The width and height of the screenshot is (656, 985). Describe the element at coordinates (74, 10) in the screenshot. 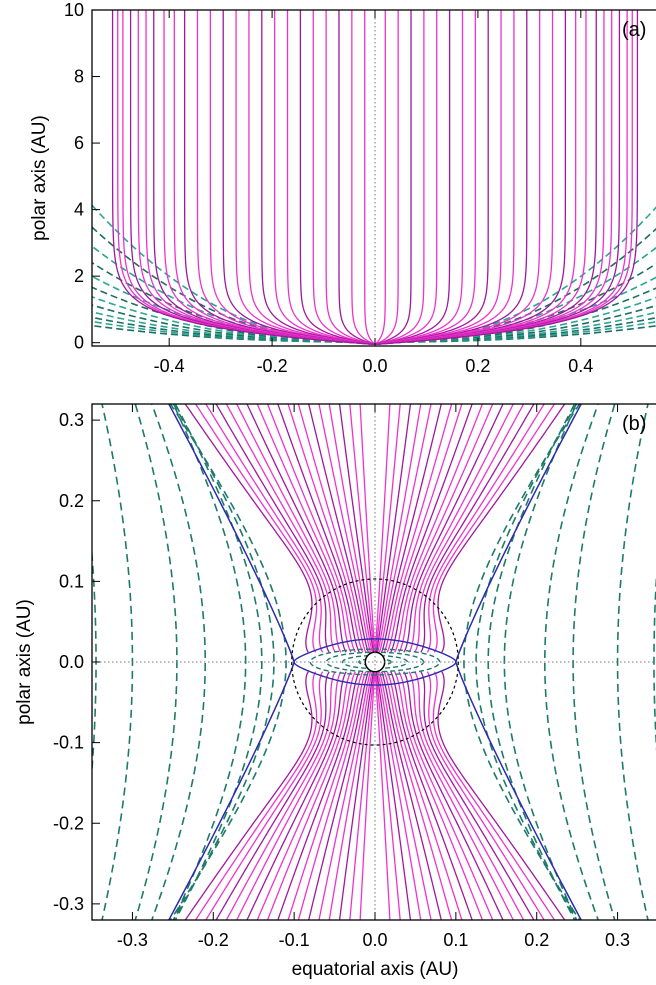

I see `panel-a-y-tick-label: 10` at that location.